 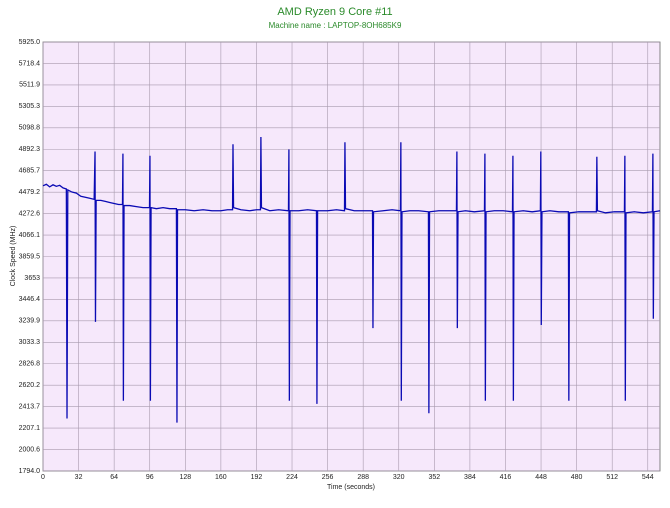 What do you see at coordinates (30, 385) in the screenshot?
I see `y-tick-label: 2620.2` at bounding box center [30, 385].